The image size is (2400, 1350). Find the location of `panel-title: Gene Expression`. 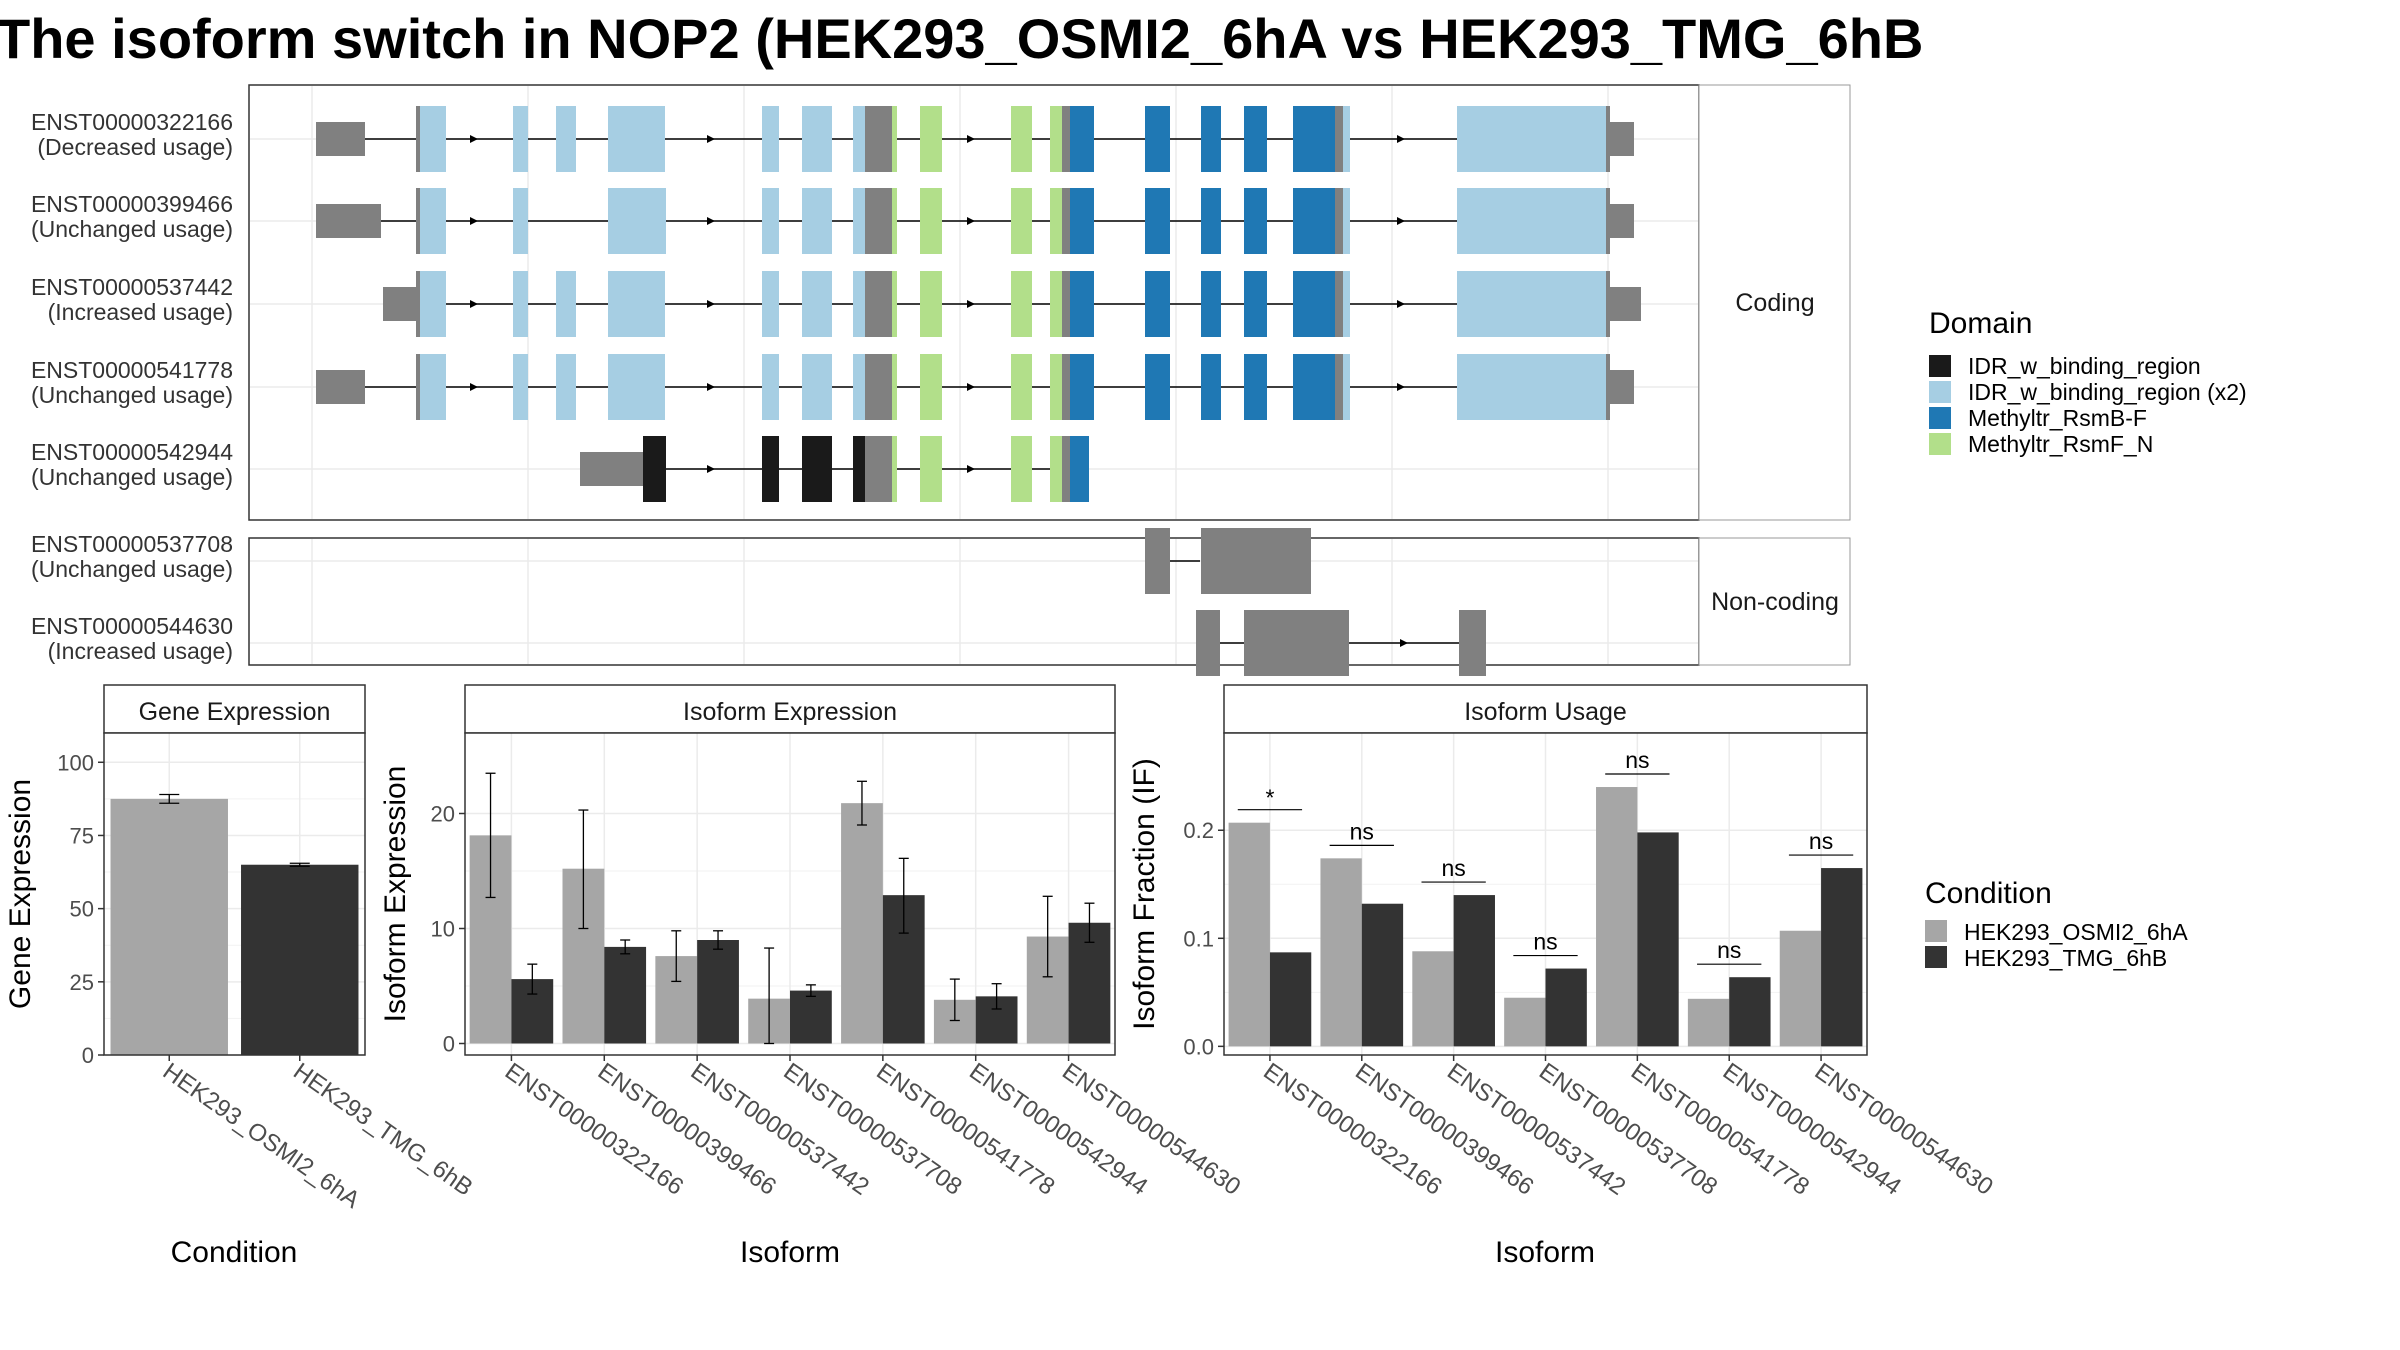

panel-title: Gene Expression is located at coordinates (235, 712).